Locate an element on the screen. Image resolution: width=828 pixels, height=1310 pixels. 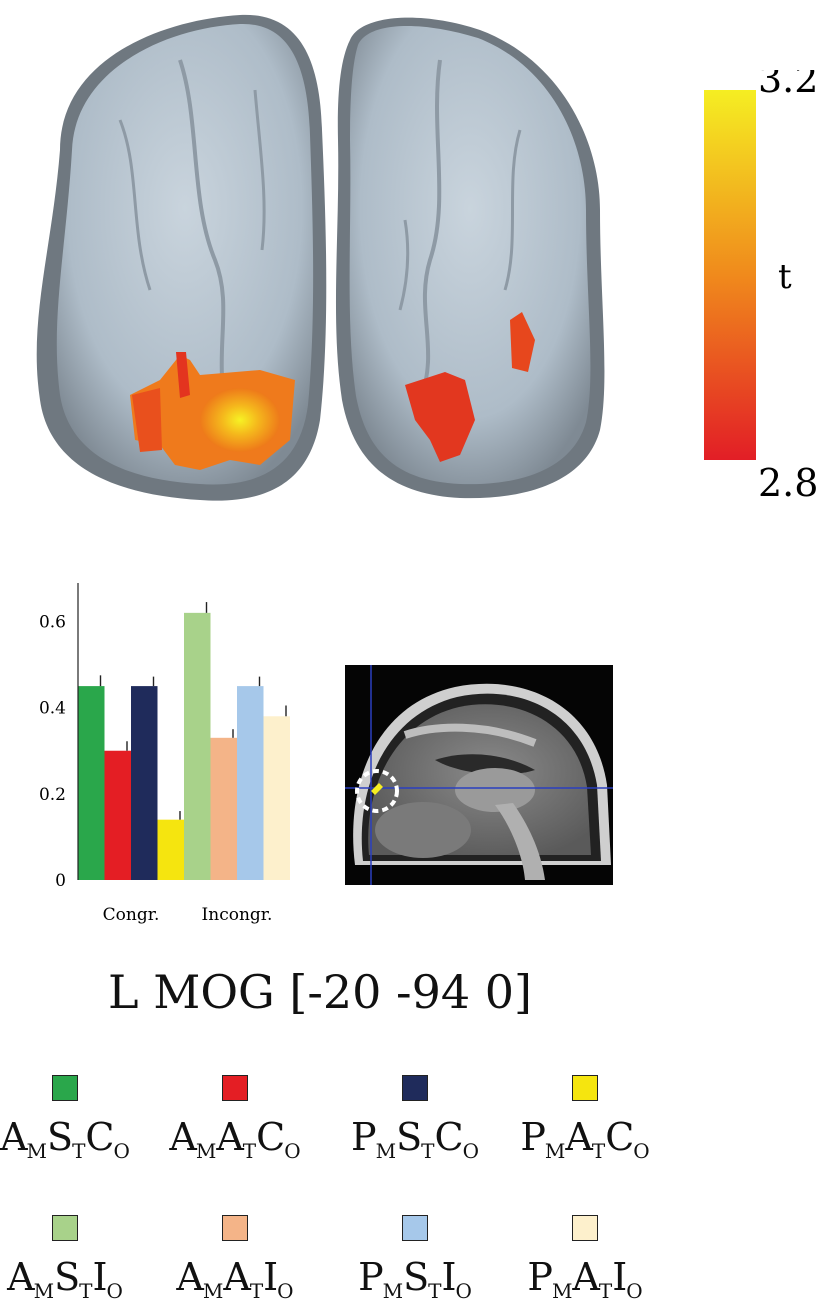
colorbar-gradient is located at coordinates (730, 275).